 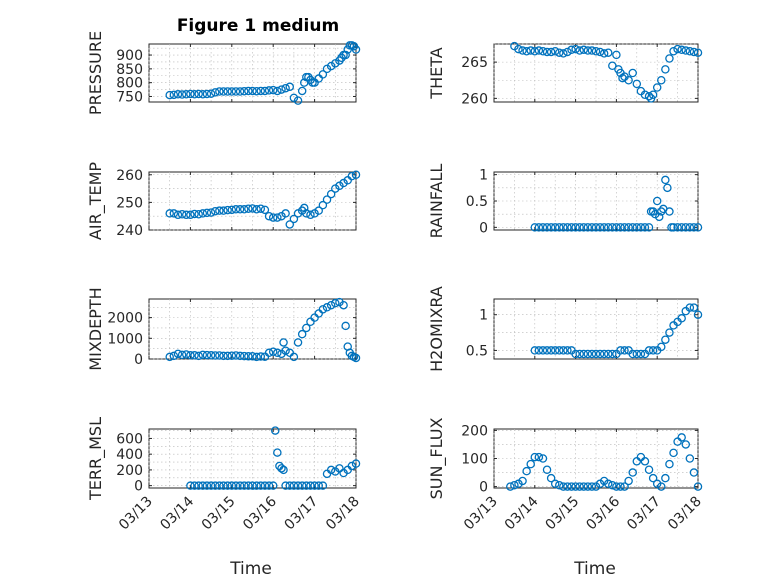 I want to click on subplot-rainfall: 0 0.5 1 RAINFALL, so click(x=565, y=201).